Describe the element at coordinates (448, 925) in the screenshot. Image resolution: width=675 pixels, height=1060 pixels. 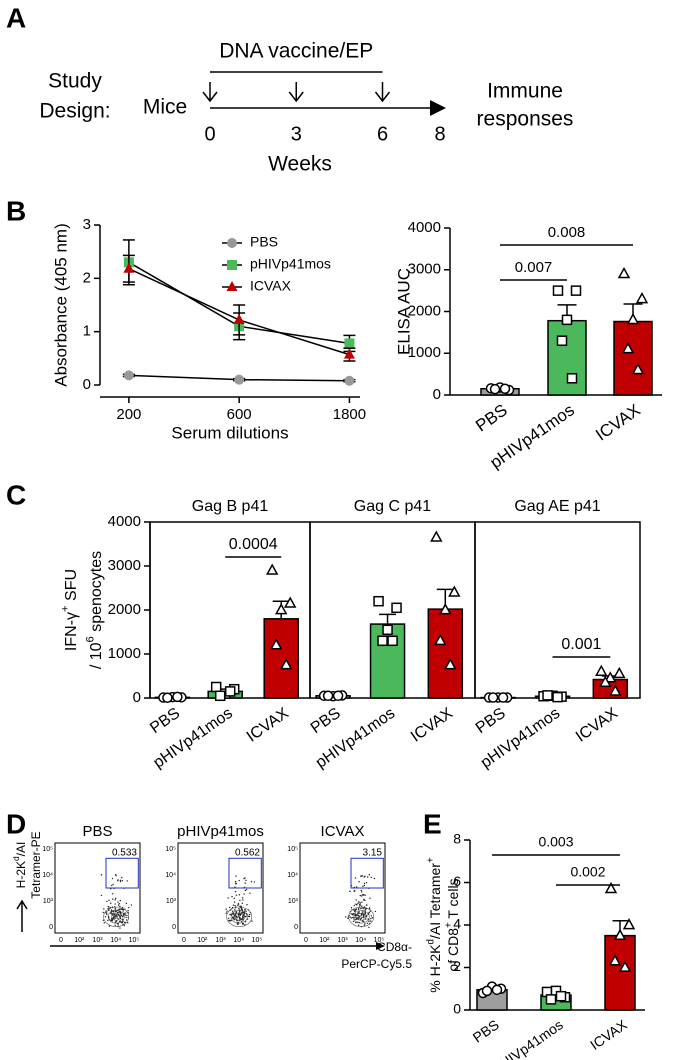
I see `superscript: +` at that location.